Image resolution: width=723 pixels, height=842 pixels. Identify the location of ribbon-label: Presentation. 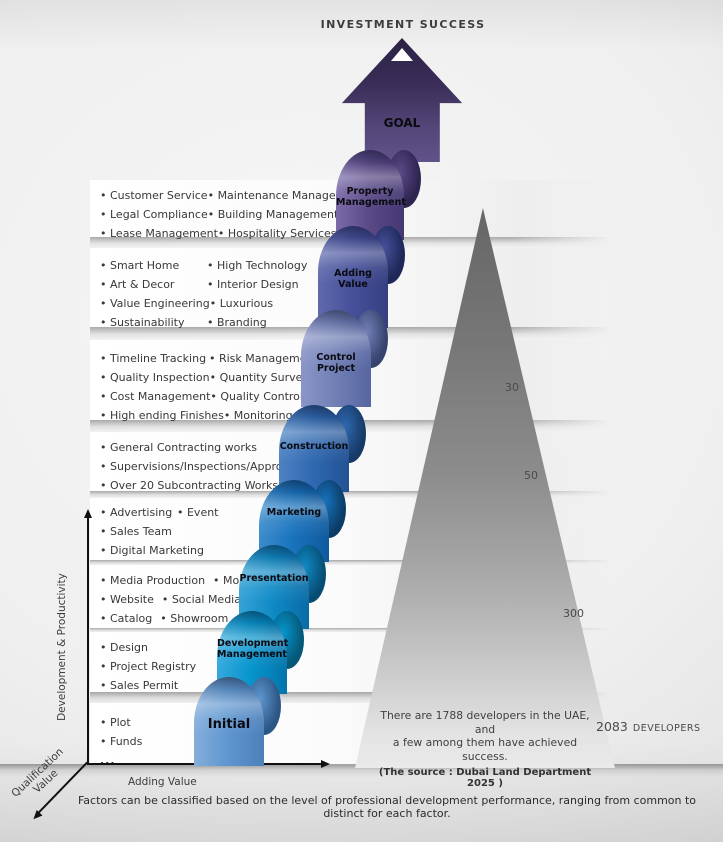
(274, 578).